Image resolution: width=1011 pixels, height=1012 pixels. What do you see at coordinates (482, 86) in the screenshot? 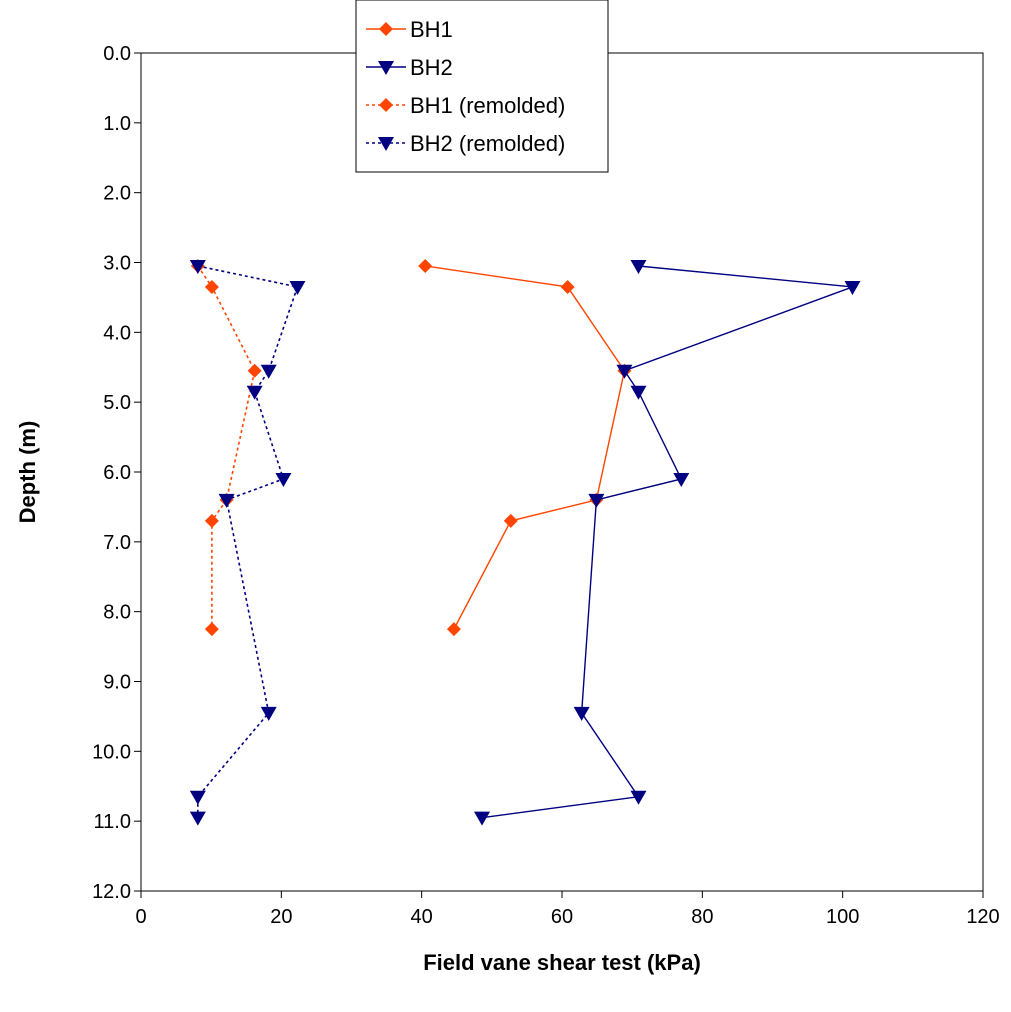
I see `legend: BH1 BH2 BH1 (remolded) BH2 (remolded)` at bounding box center [482, 86].